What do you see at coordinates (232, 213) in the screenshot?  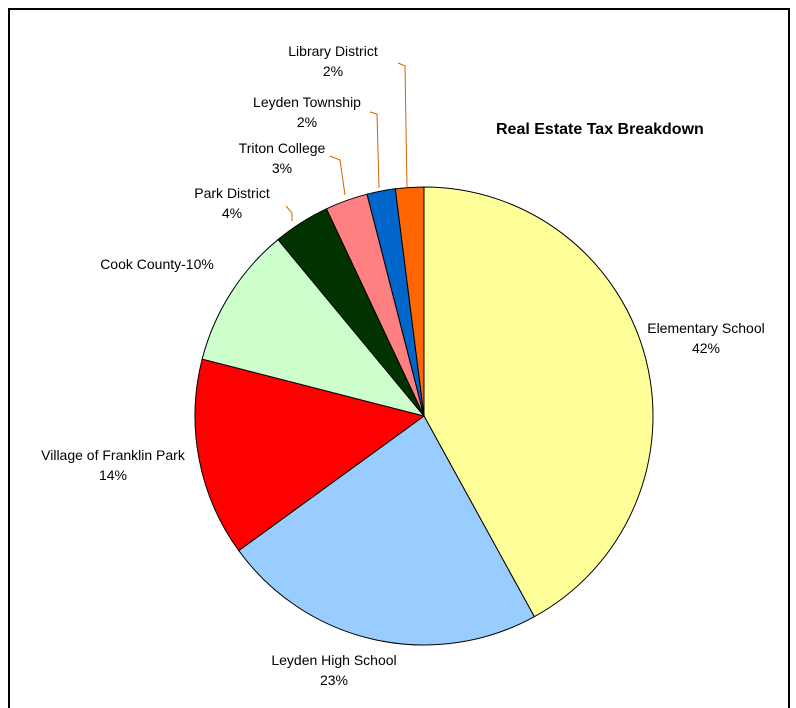 I see `slice-value-park-district: 4%` at bounding box center [232, 213].